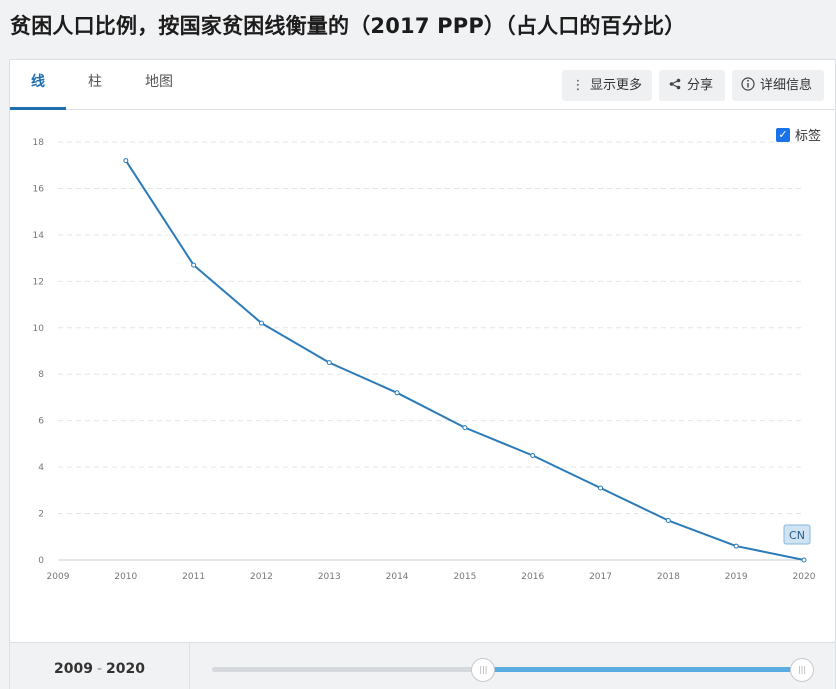 The height and width of the screenshot is (689, 836). Describe the element at coordinates (38, 282) in the screenshot. I see `y-tick-label: 12` at that location.